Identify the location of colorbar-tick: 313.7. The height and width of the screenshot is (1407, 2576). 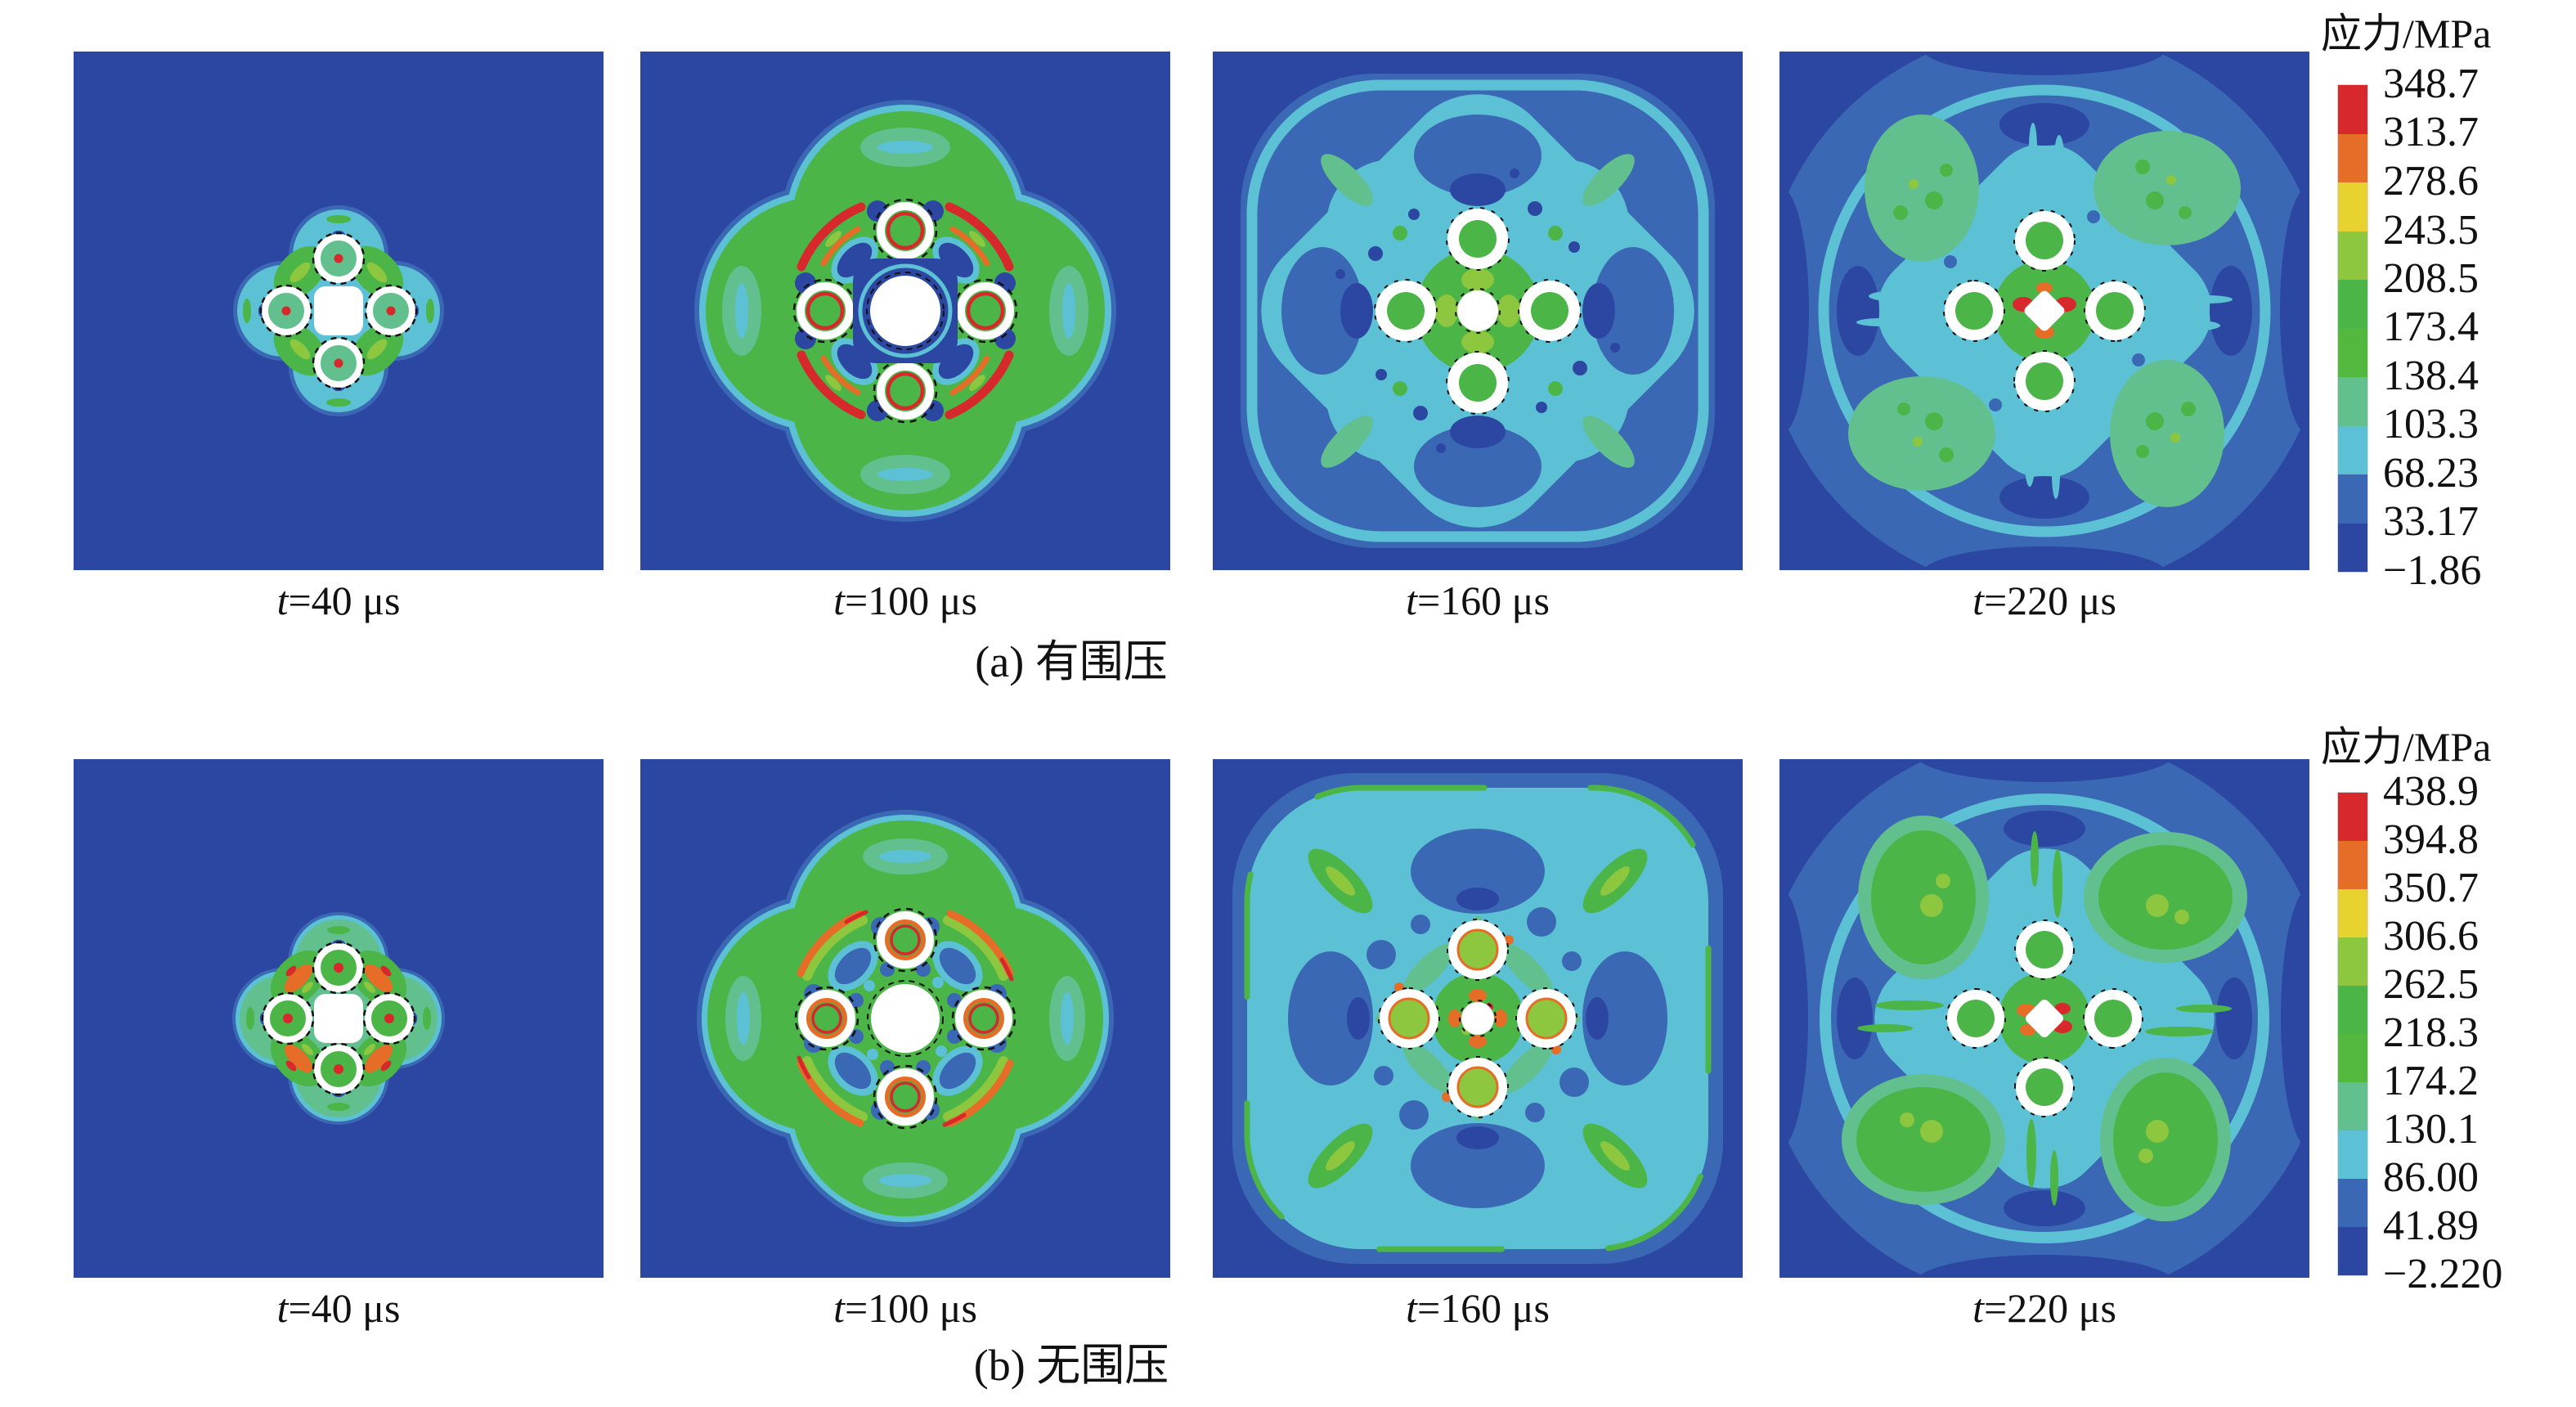
(2431, 132).